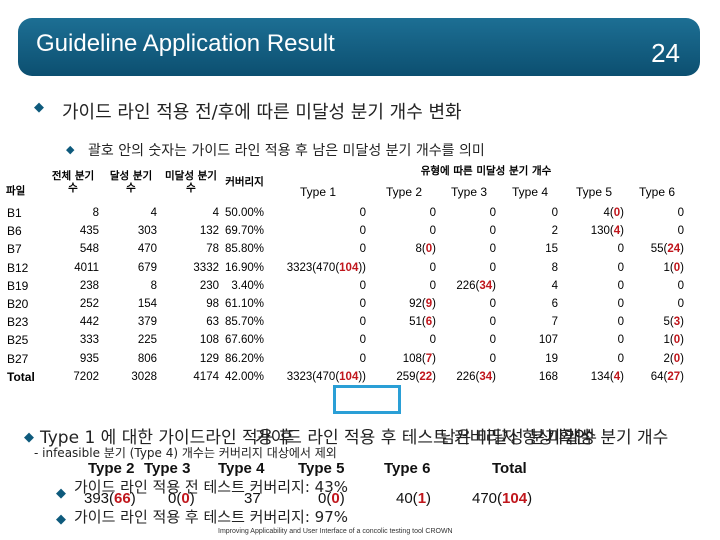 Image resolution: width=720 pixels, height=540 pixels. What do you see at coordinates (422, 498) in the screenshot?
I see `summary-value-remaining: 1` at bounding box center [422, 498].